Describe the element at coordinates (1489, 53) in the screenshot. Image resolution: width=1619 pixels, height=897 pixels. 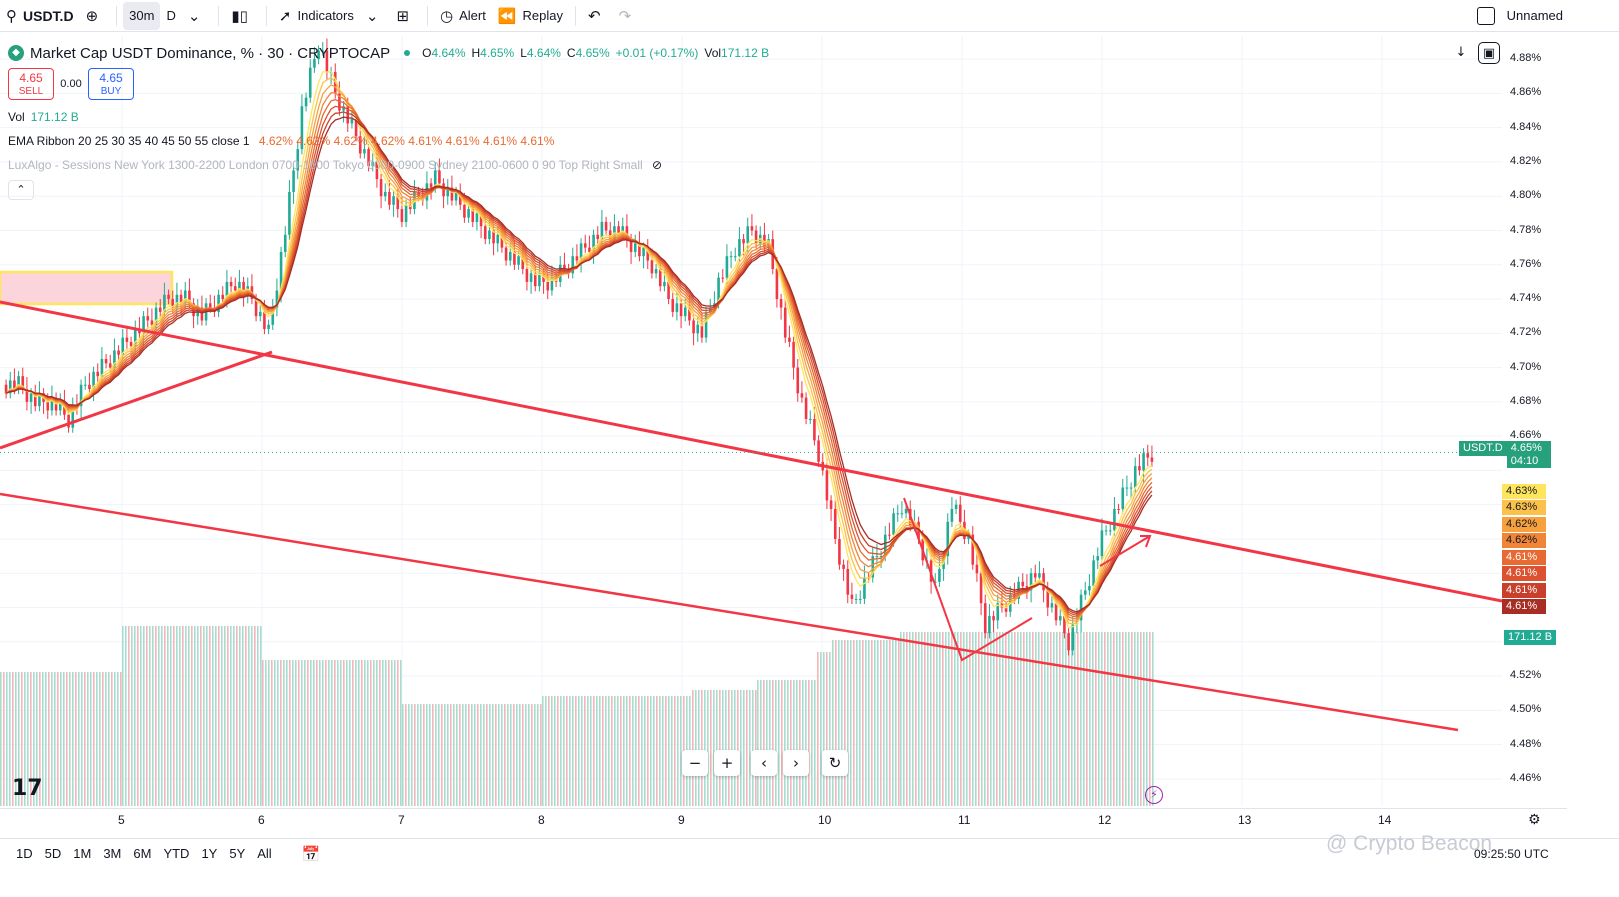
I see `maximize-pane-icon: ▣` at that location.